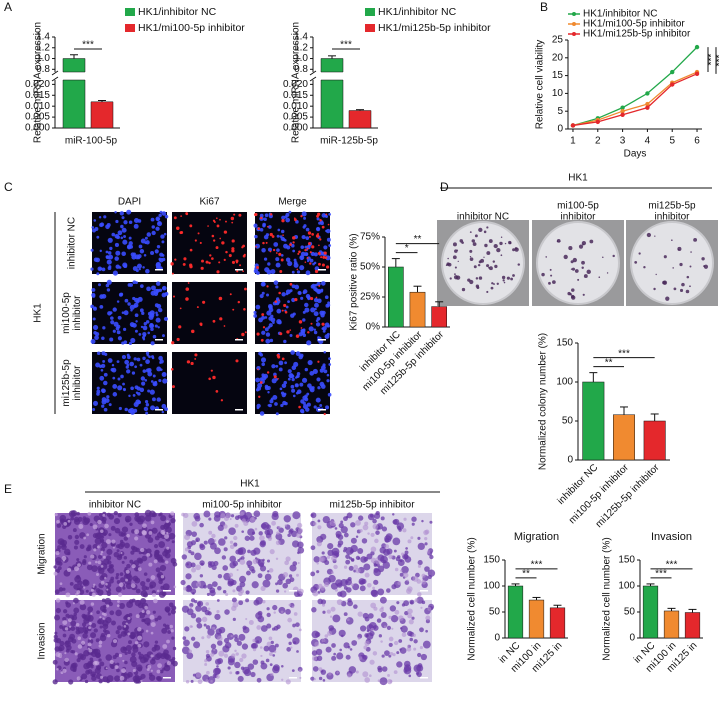 Image resolution: width=725 pixels, height=705 pixels. Describe the element at coordinates (295, 84) in the screenshot. I see `y-tick-label: 0.020` at that location.